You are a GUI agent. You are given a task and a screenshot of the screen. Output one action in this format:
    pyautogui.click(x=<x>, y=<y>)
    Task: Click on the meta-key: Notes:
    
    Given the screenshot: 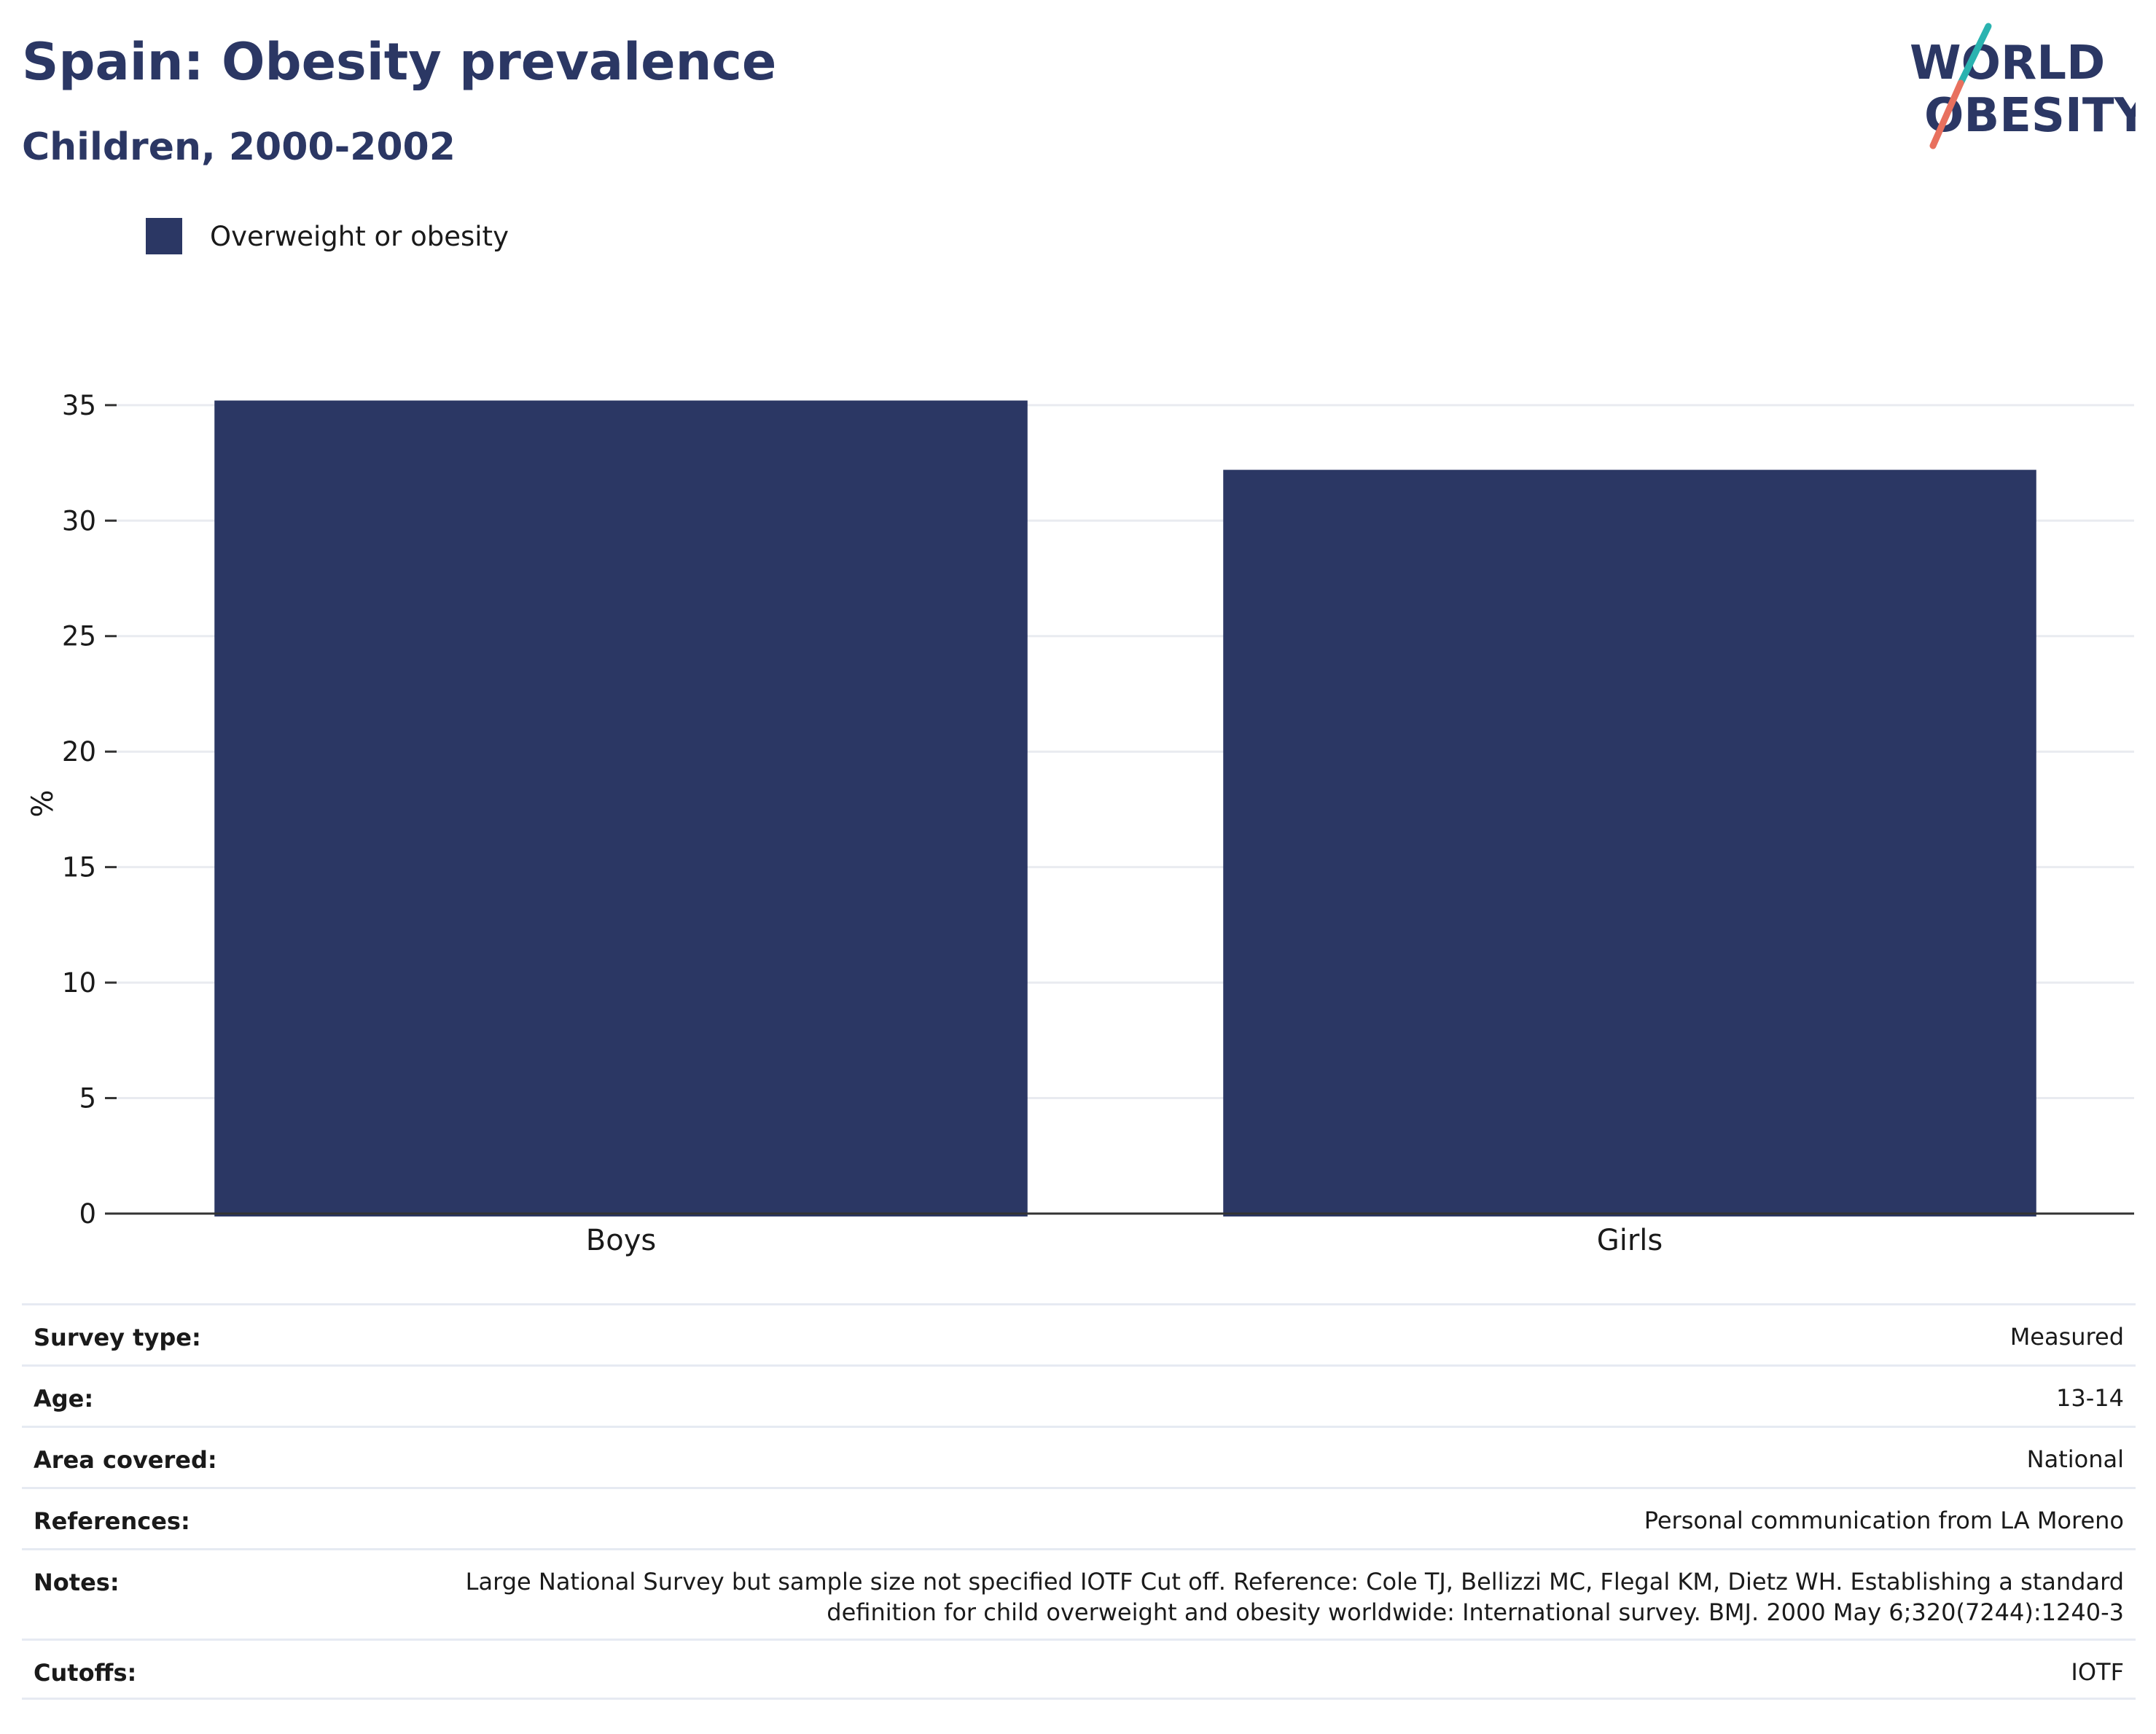 What is the action you would take?
    pyautogui.click(x=77, y=1582)
    